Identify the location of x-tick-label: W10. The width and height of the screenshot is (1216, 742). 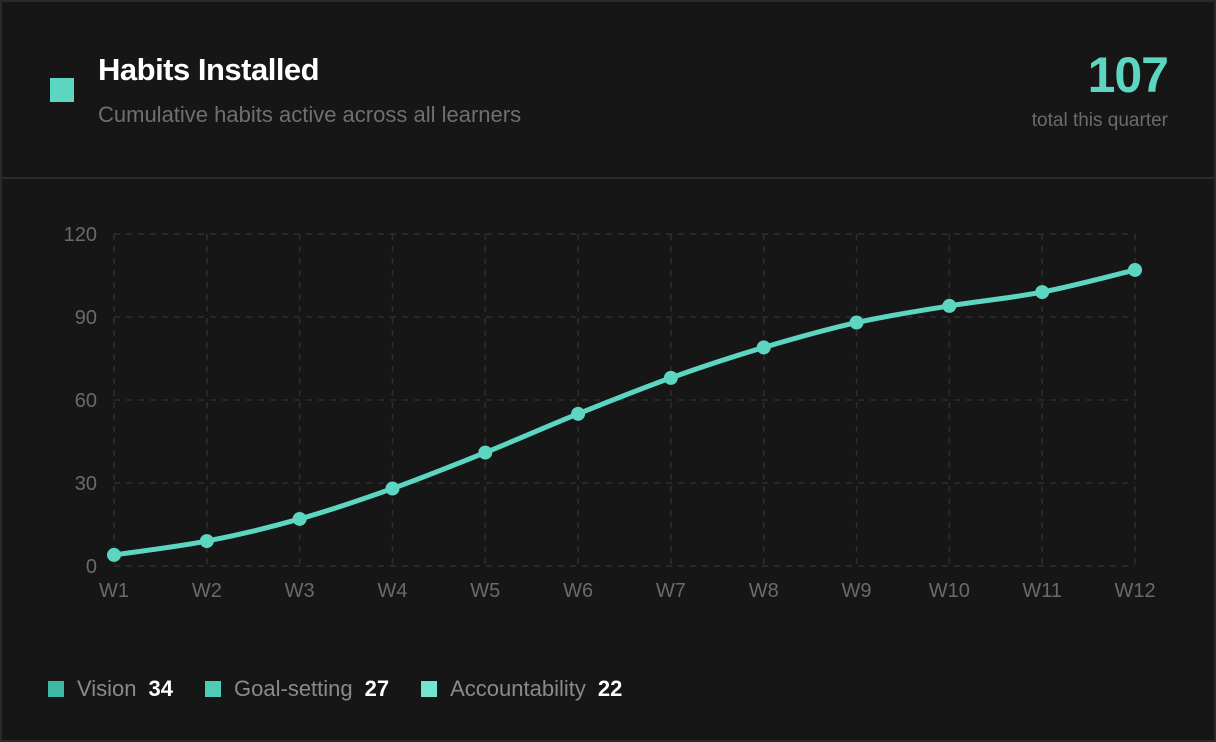
(949, 591).